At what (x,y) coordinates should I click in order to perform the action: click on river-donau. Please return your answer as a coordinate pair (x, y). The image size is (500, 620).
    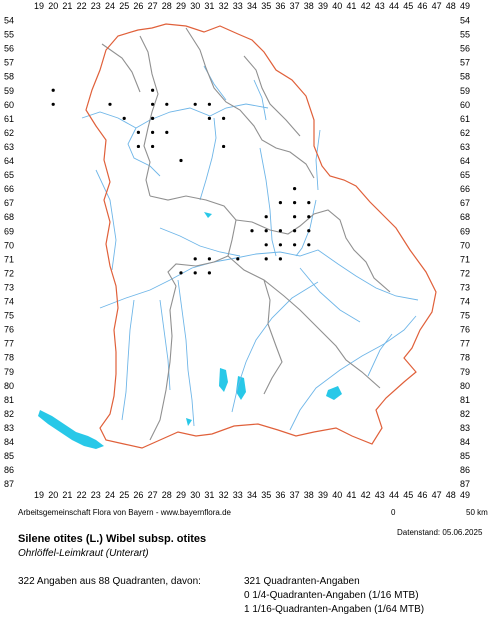
    Looking at the image, I should click on (259, 279).